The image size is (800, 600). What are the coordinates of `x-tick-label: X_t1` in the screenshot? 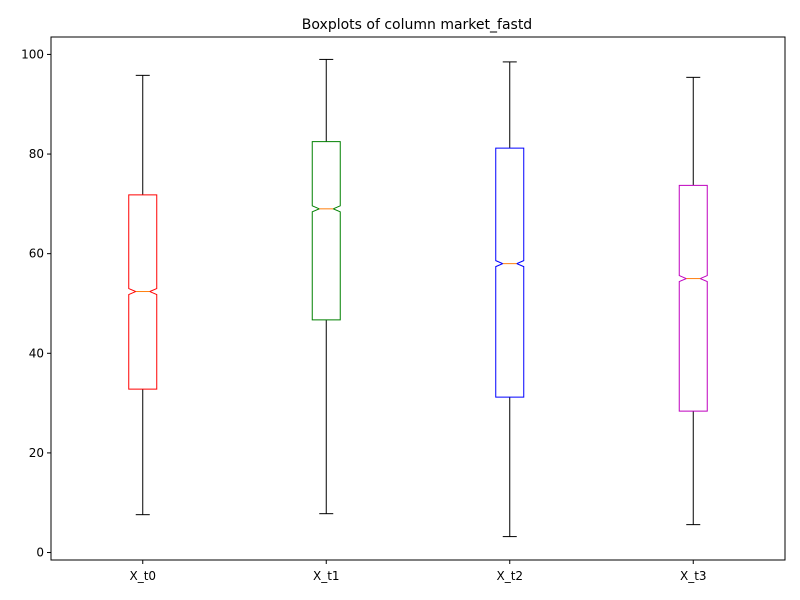 It's located at (326, 576).